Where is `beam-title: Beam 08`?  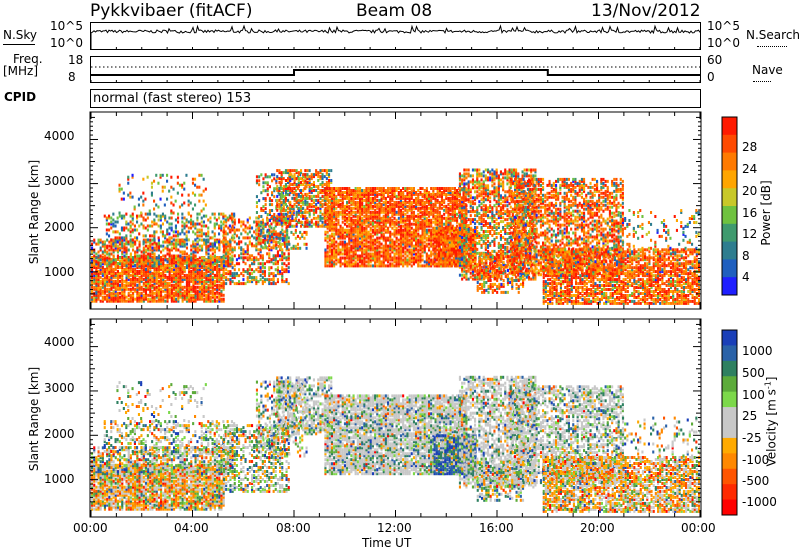 beam-title: Beam 08 is located at coordinates (394, 11).